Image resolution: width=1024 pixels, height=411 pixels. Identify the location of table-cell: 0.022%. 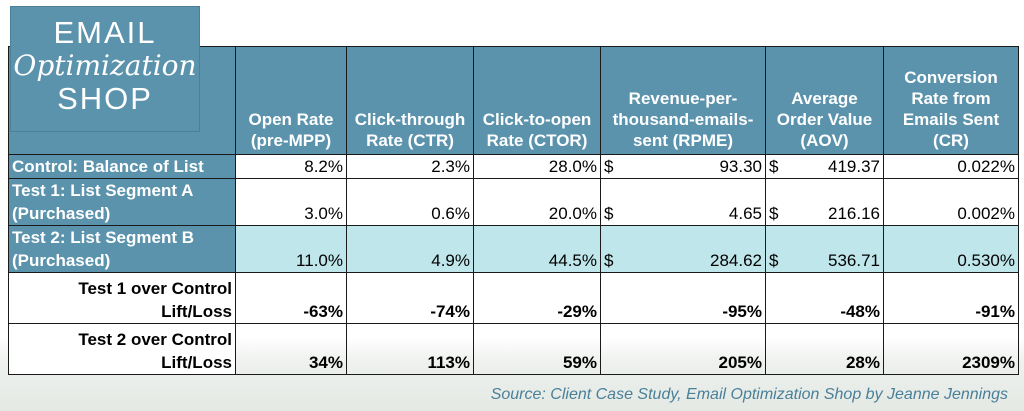
(951, 166).